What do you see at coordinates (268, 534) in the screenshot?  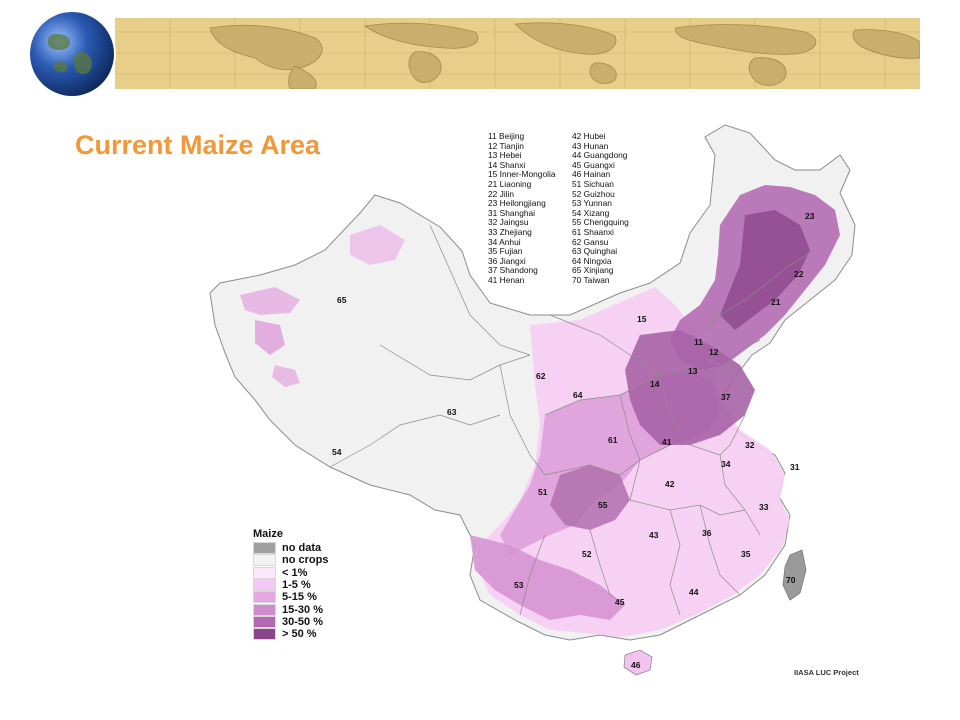 I see `legend-title: Maize` at bounding box center [268, 534].